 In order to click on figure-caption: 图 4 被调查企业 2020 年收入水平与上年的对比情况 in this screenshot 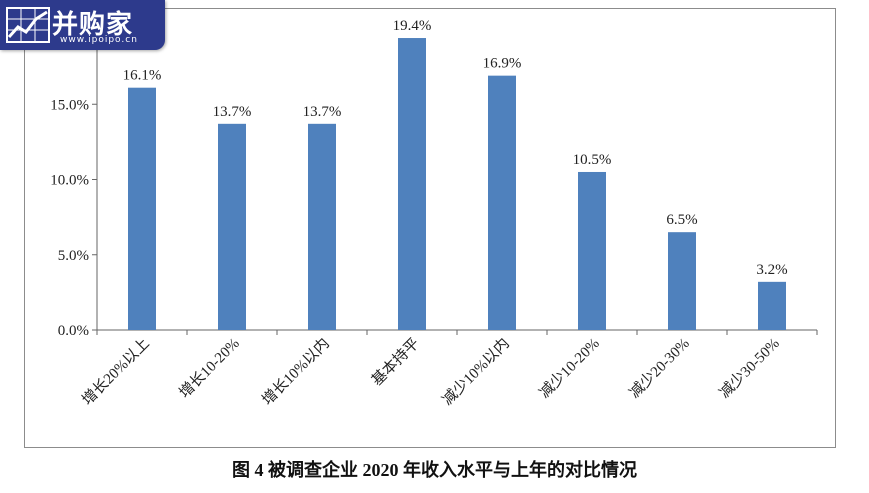, I will do `click(434, 470)`.